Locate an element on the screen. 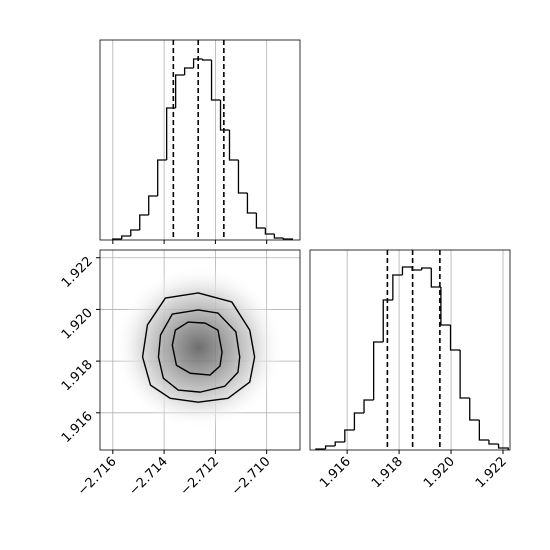 Image resolution: width=550 pixels, height=550 pixels. x-tick-label: −2.712 is located at coordinates (200, 476).